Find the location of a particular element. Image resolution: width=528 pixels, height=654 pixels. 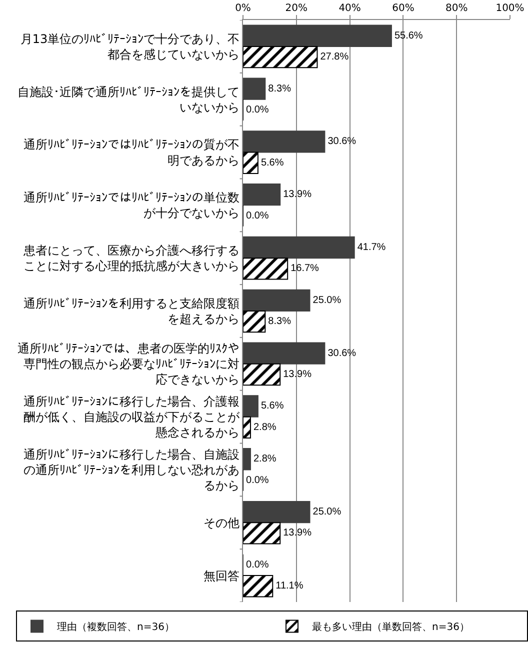

x-tick-label: 80% is located at coordinates (456, 8).